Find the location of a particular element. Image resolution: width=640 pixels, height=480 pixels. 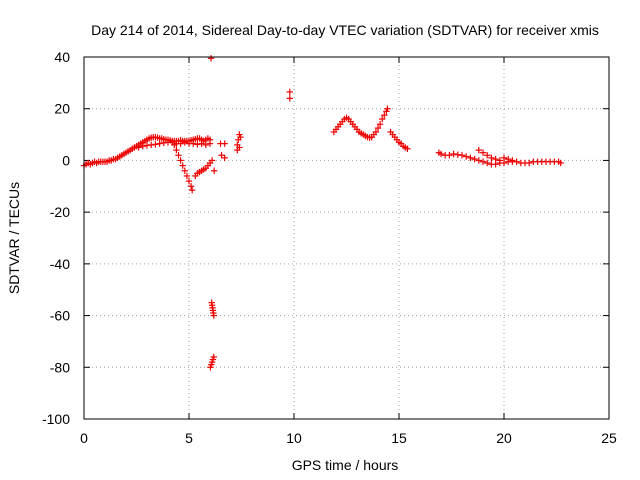

x-tick-label: 10 is located at coordinates (294, 438).